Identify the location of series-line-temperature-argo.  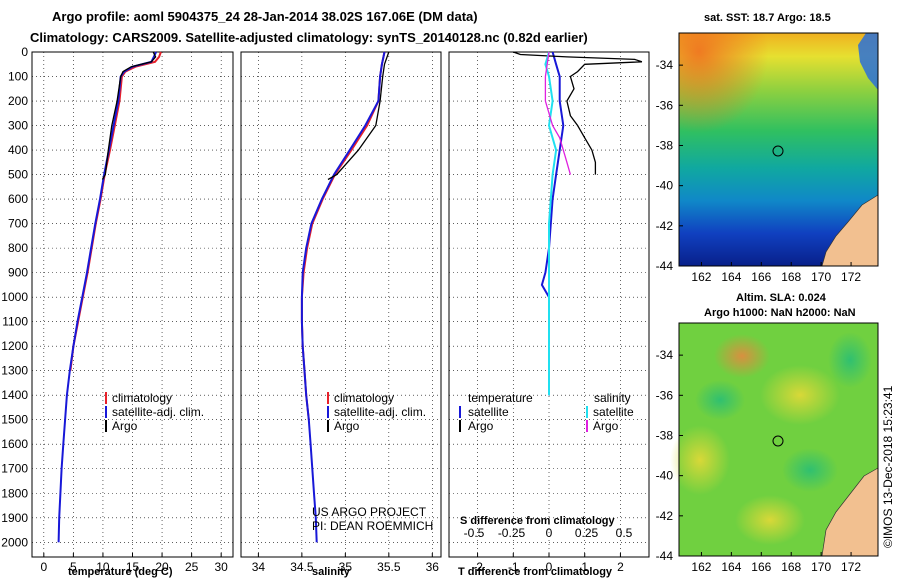
(578, 113).